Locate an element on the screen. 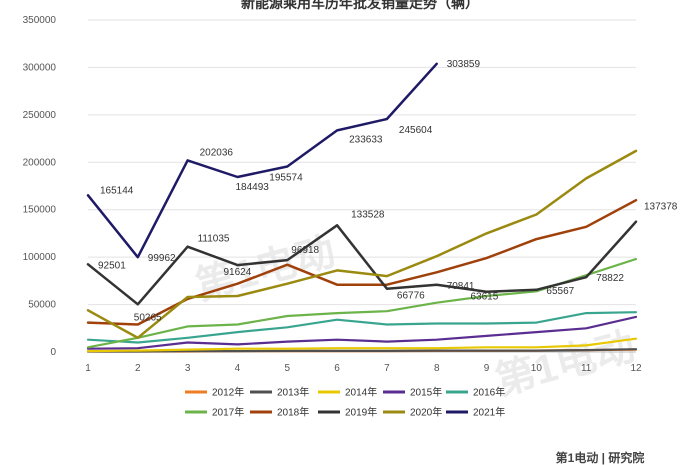  series-line-2019年 is located at coordinates (362, 263).